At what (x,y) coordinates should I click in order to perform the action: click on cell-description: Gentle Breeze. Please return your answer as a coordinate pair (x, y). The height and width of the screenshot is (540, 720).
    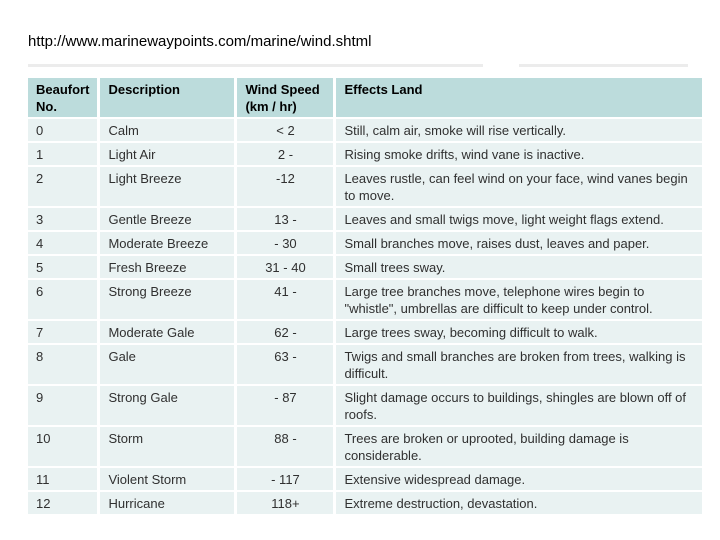
    Looking at the image, I should click on (167, 219).